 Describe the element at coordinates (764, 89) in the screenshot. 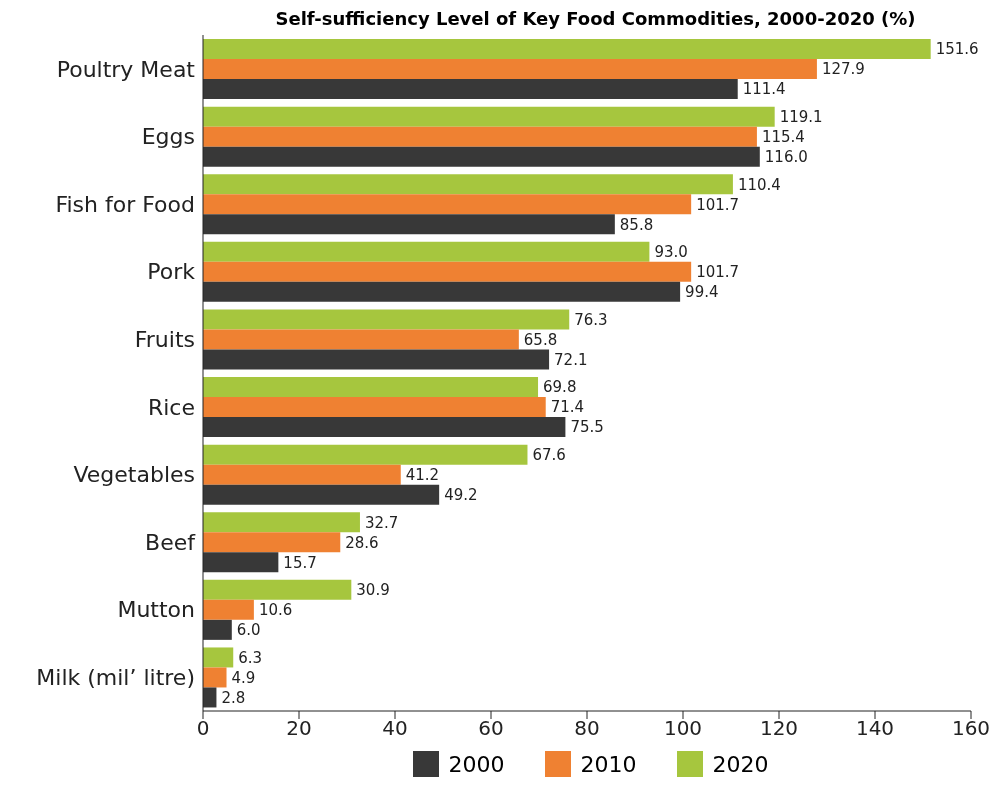

I see `data-label: 111.4` at that location.